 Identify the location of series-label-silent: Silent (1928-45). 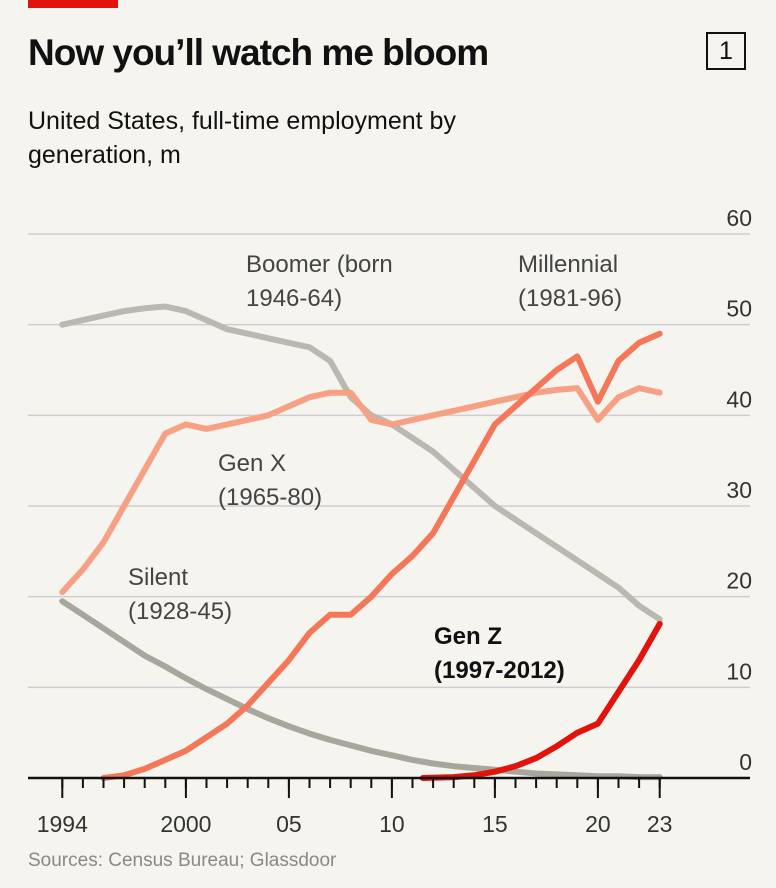
(180, 594).